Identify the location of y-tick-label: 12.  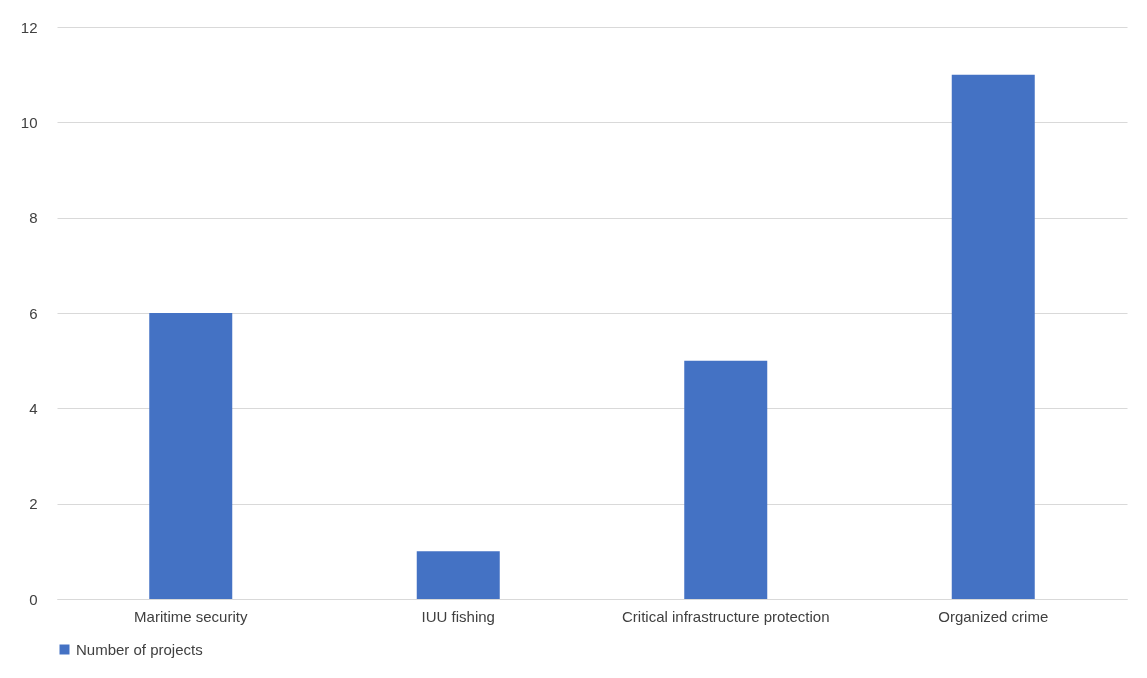
(29, 27).